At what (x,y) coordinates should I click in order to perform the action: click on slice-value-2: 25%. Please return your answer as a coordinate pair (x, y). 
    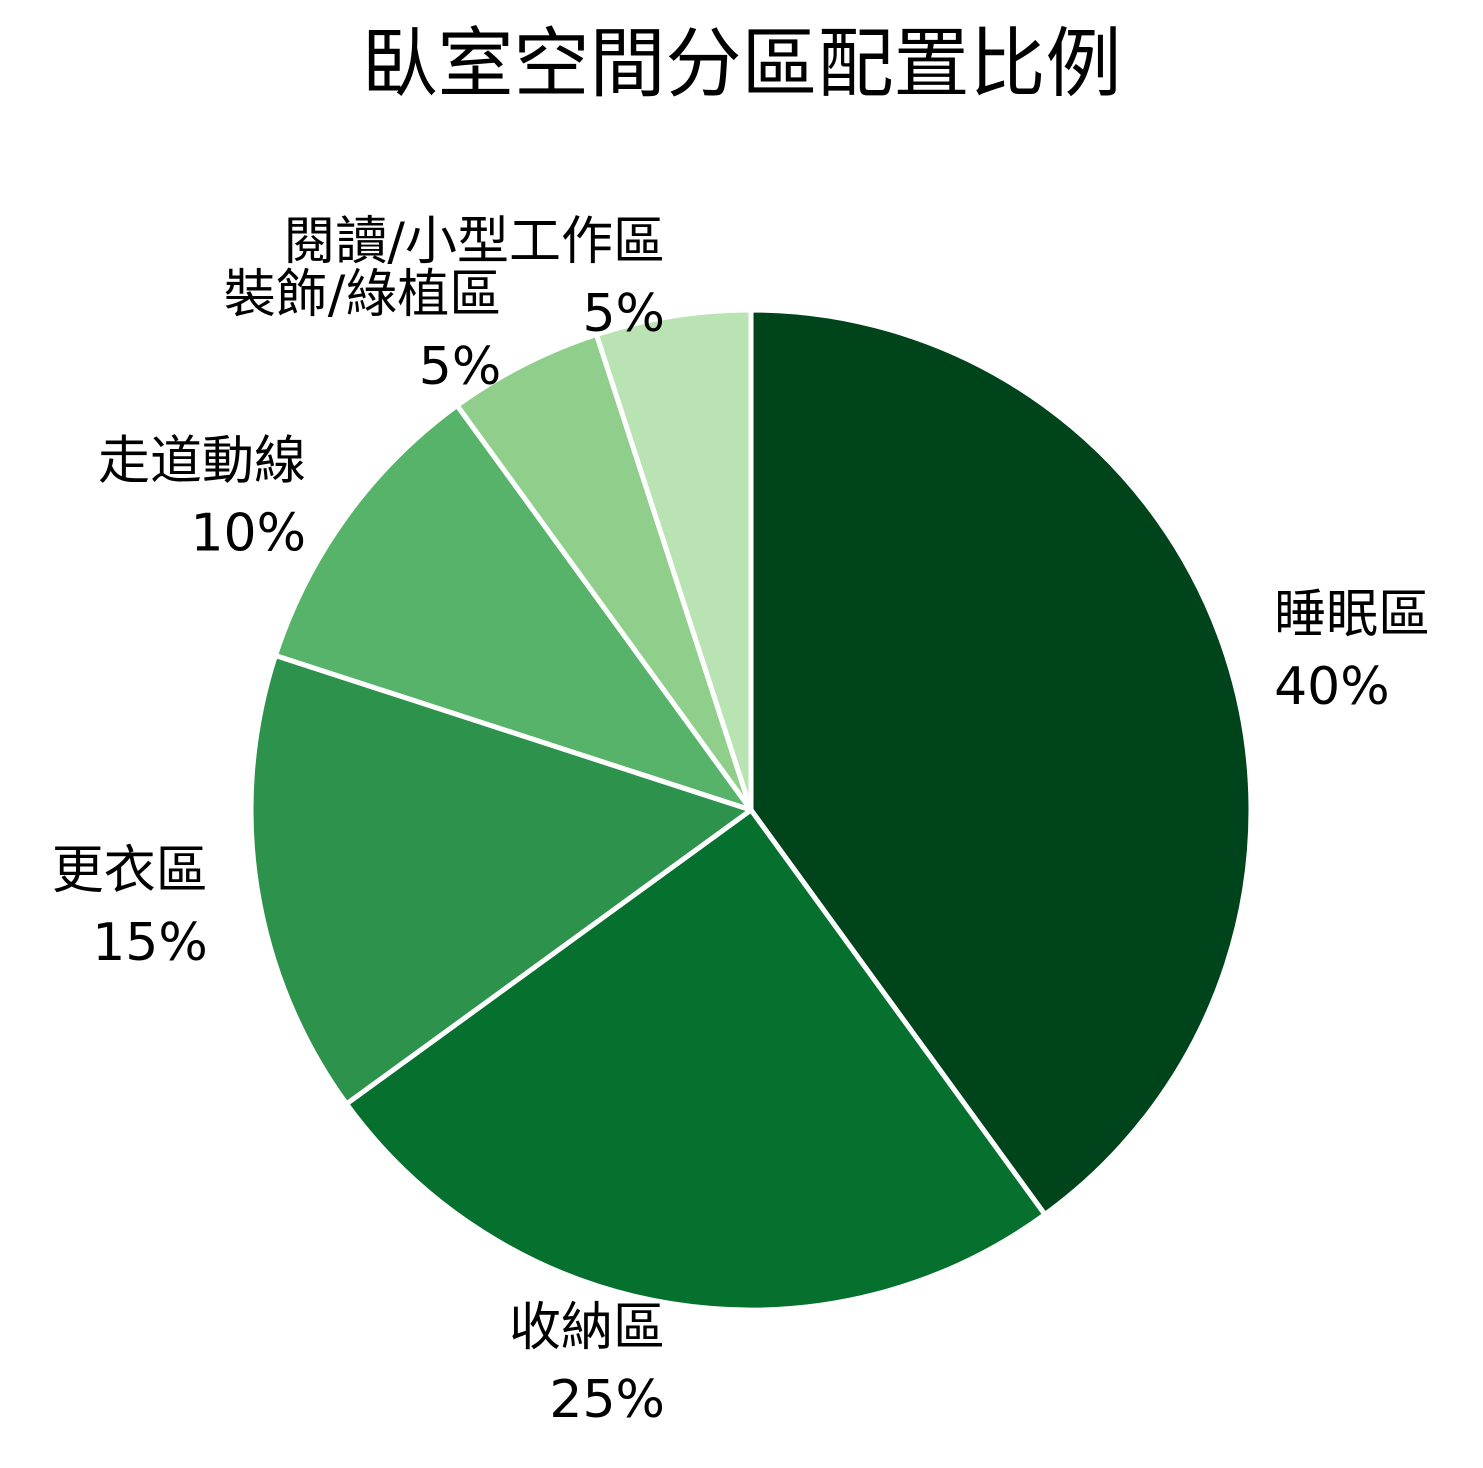
    Looking at the image, I should click on (607, 1400).